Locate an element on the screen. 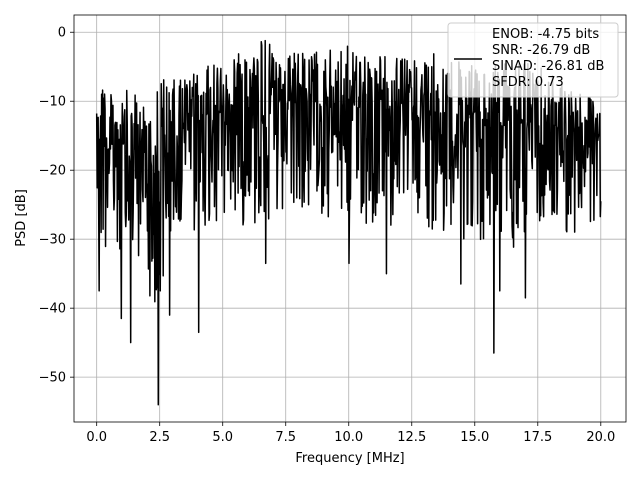 The width and height of the screenshot is (640, 480). x-tick-label: 2.5 is located at coordinates (159, 437).